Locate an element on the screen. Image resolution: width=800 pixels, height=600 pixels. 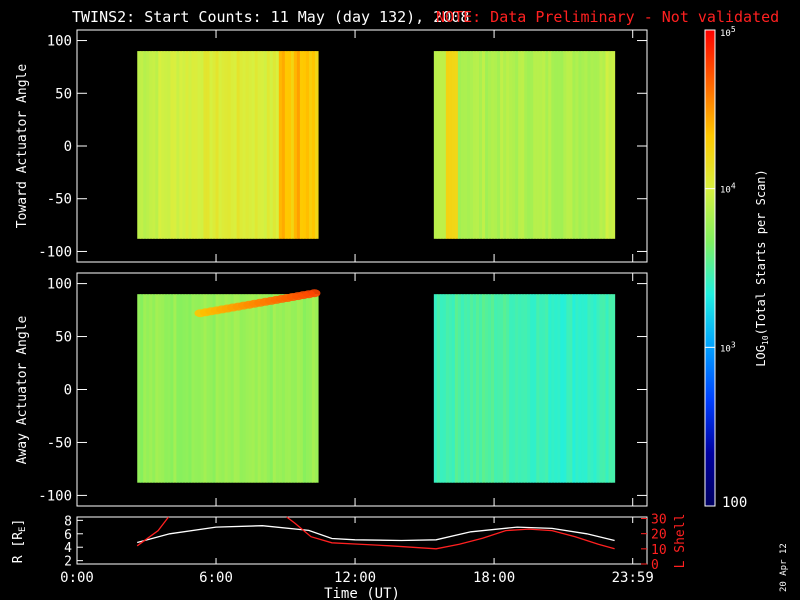
lshell-tick-label: 20 is located at coordinates (659, 535).